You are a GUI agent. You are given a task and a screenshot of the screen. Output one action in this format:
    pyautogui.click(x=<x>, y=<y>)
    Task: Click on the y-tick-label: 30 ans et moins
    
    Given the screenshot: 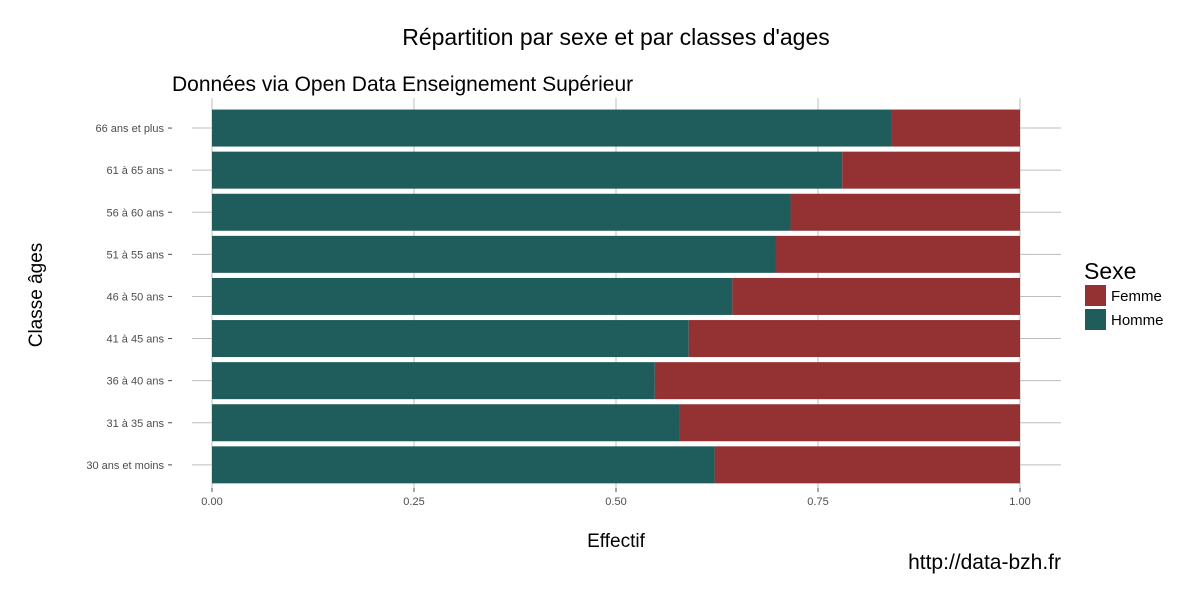 What is the action you would take?
    pyautogui.click(x=125, y=466)
    